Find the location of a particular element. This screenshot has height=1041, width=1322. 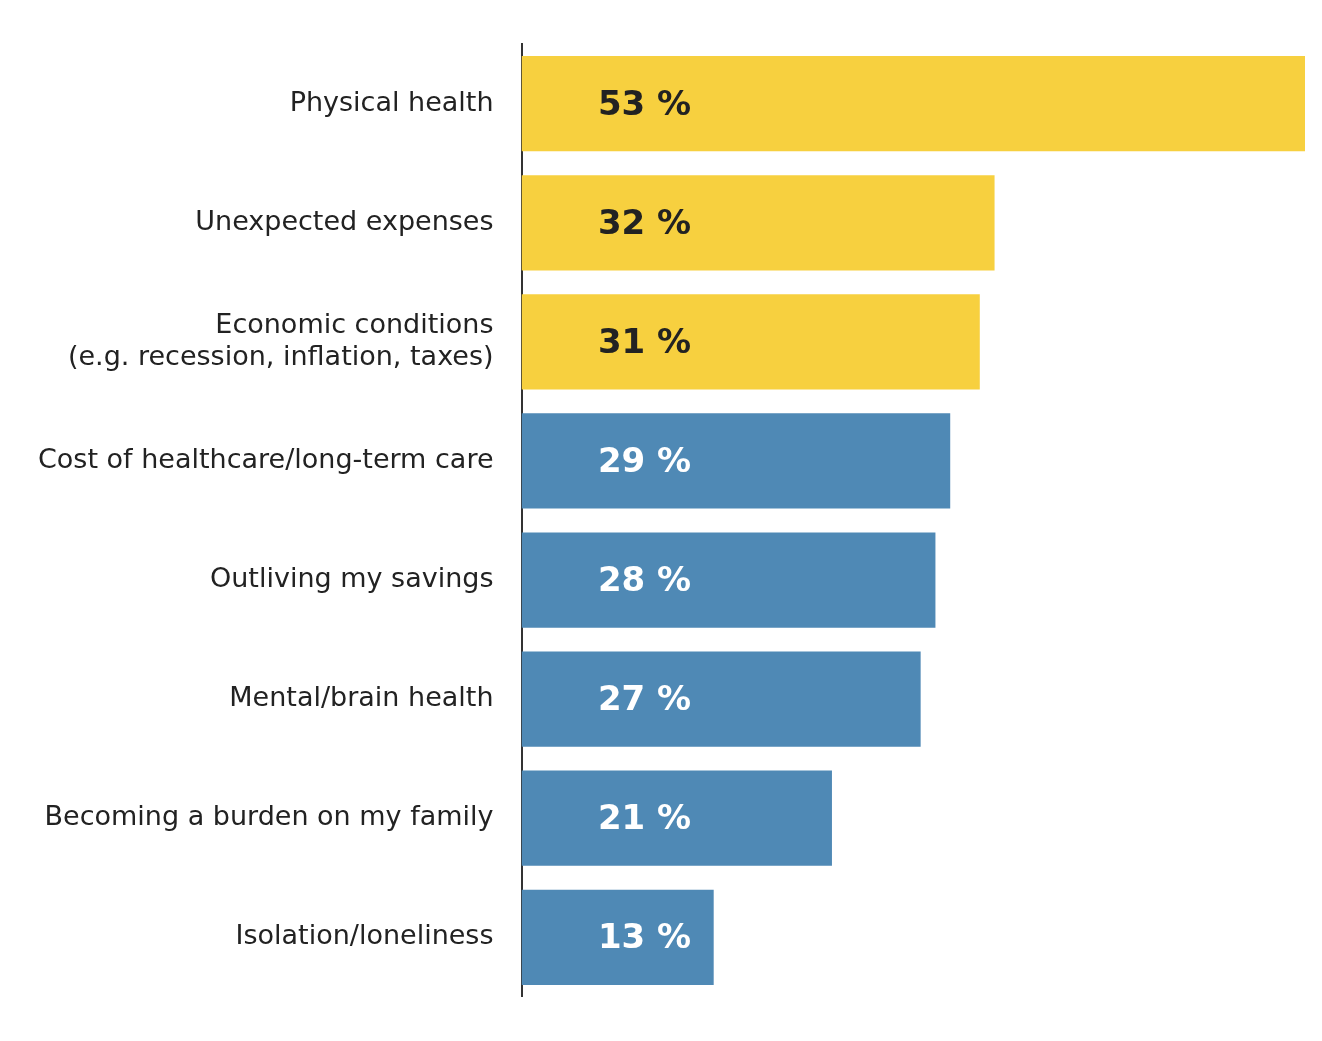

data-label: 21 % is located at coordinates (644, 817).